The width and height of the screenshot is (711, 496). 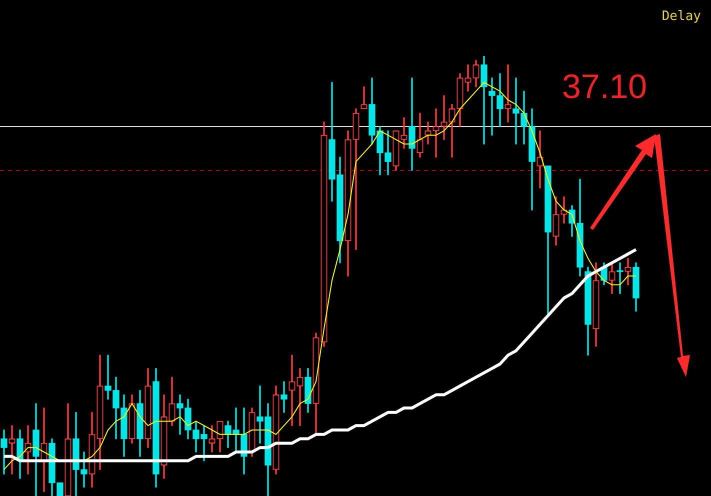 I want to click on annotation: 37.10, so click(x=605, y=87).